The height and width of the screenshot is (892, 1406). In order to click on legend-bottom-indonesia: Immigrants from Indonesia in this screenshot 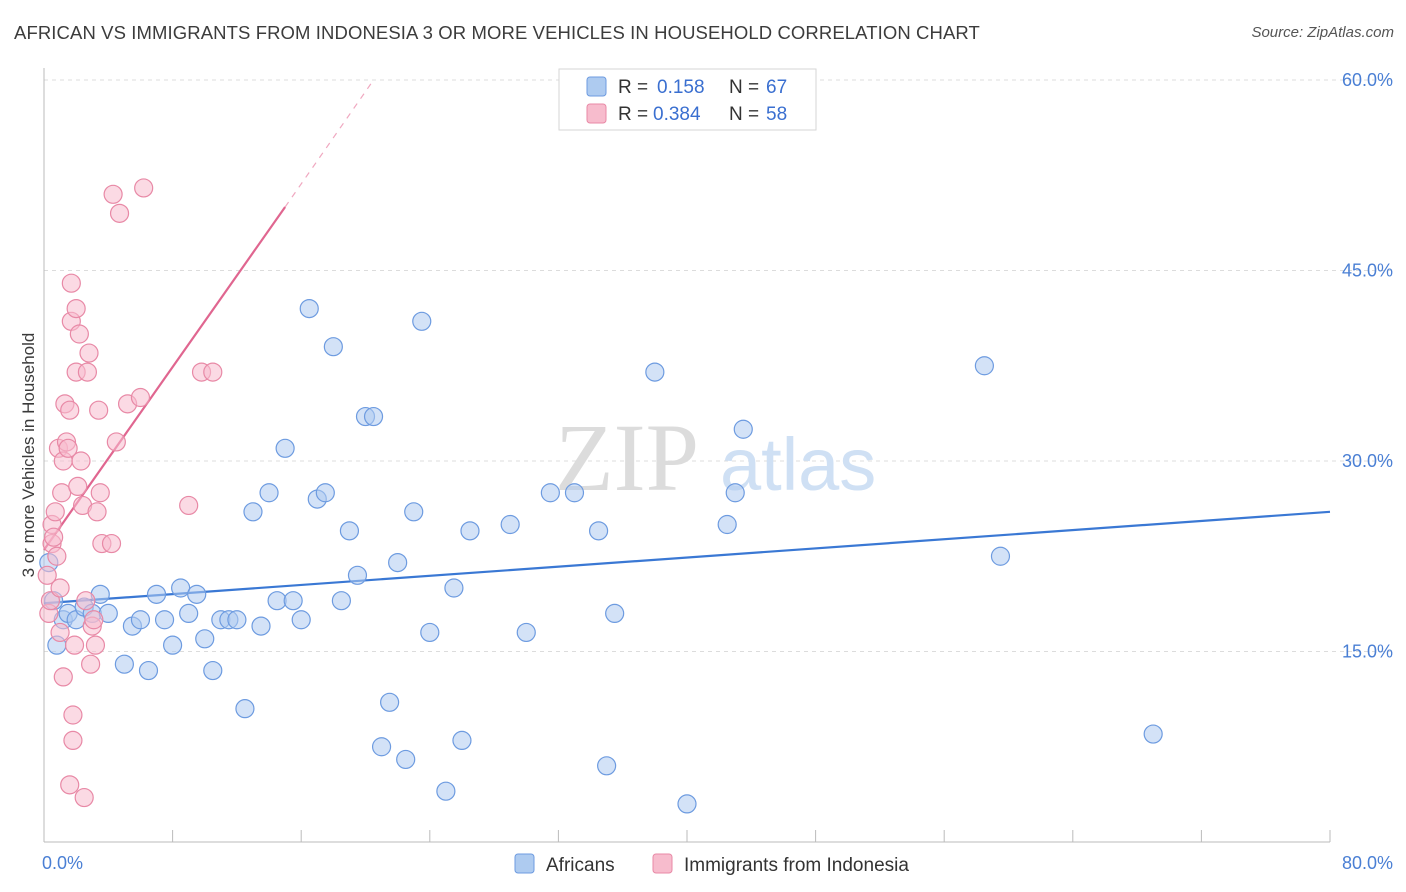, I will do `click(796, 865)`.